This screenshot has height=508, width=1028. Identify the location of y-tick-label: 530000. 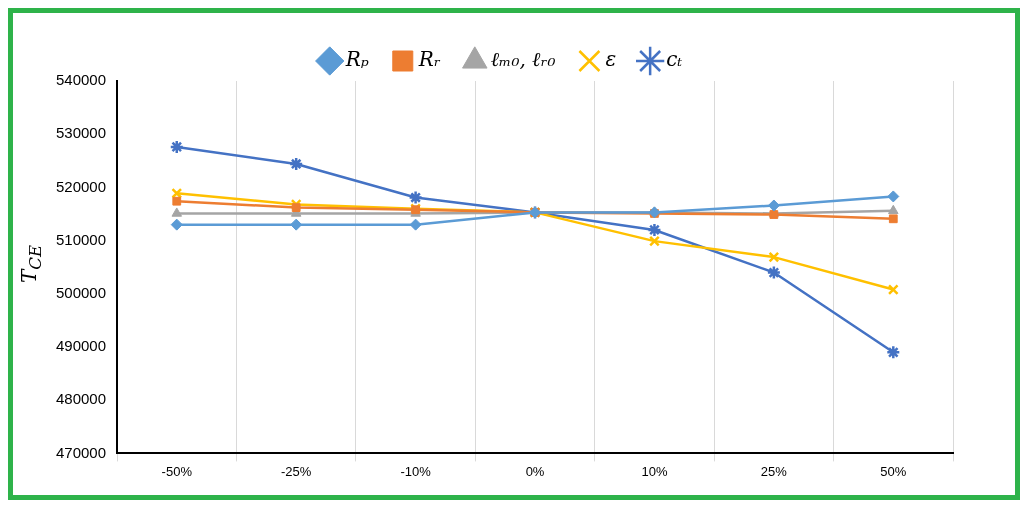
(81, 133).